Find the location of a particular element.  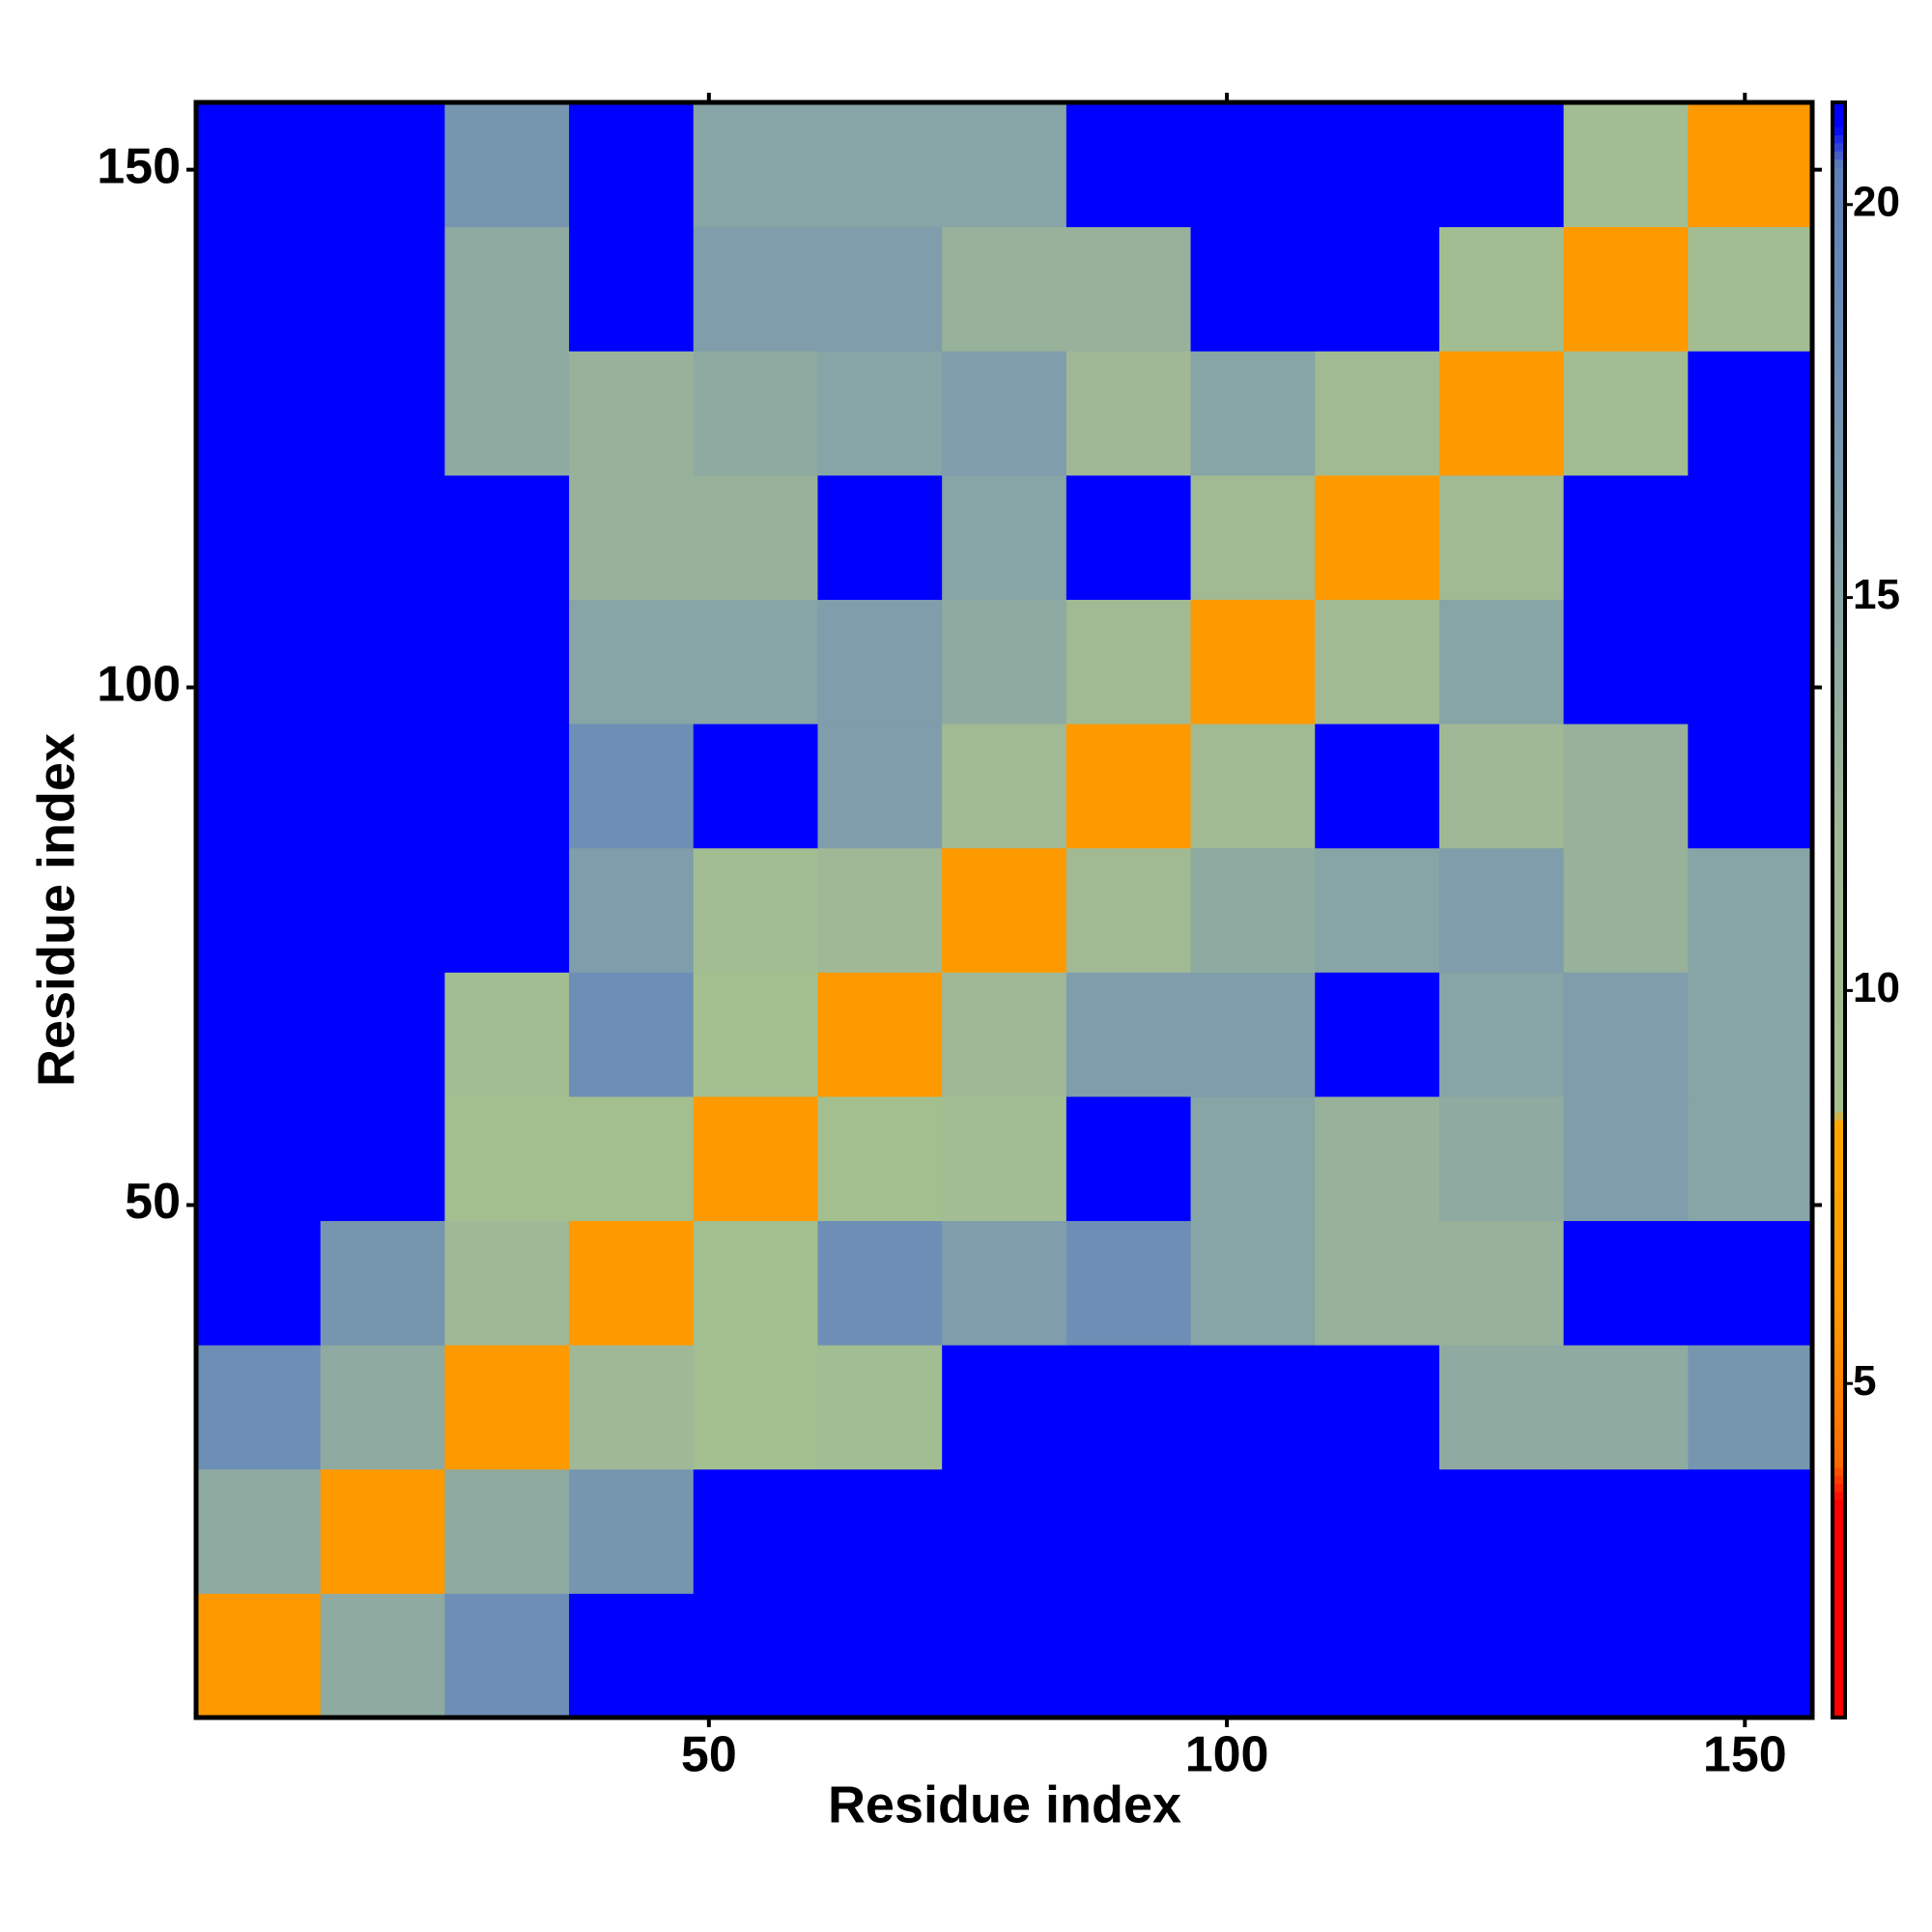

x-tick-label: 150 is located at coordinates (1745, 1755).